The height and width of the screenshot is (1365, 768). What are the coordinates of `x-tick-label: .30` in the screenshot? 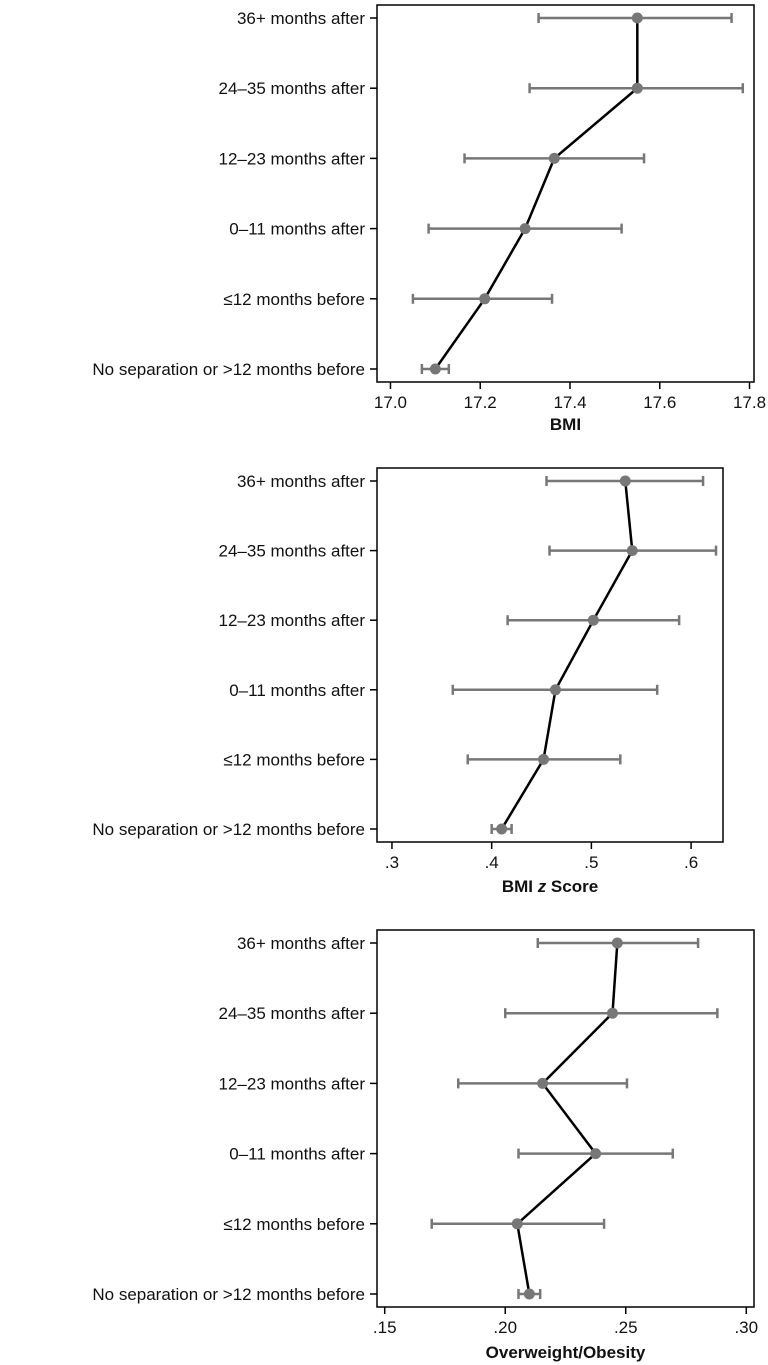 It's located at (746, 1327).